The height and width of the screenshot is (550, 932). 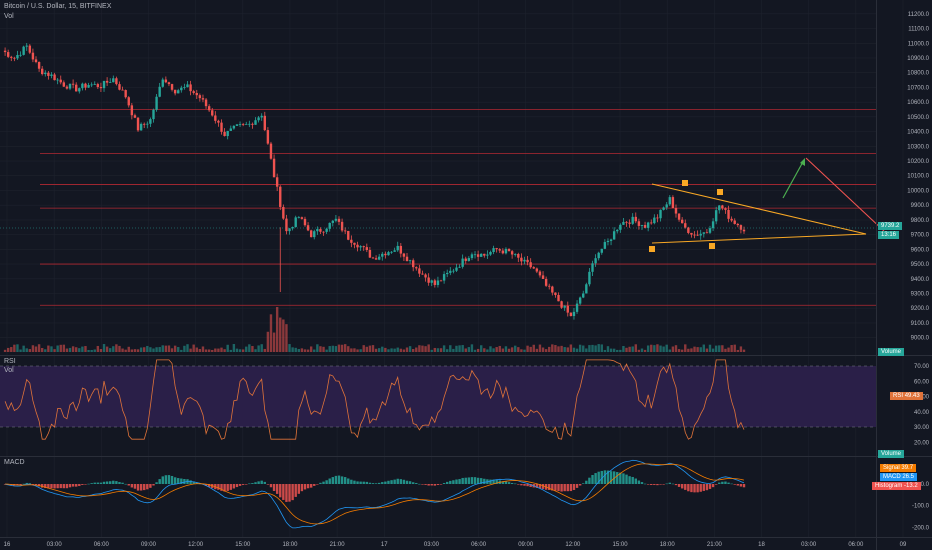 I want to click on target-line, so click(x=845, y=194).